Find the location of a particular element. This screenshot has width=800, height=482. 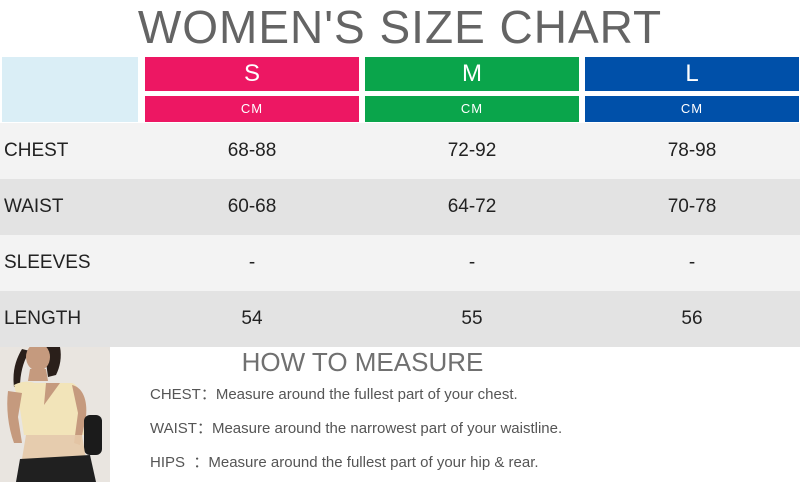

measure-key: HIPS ： is located at coordinates (179, 462).